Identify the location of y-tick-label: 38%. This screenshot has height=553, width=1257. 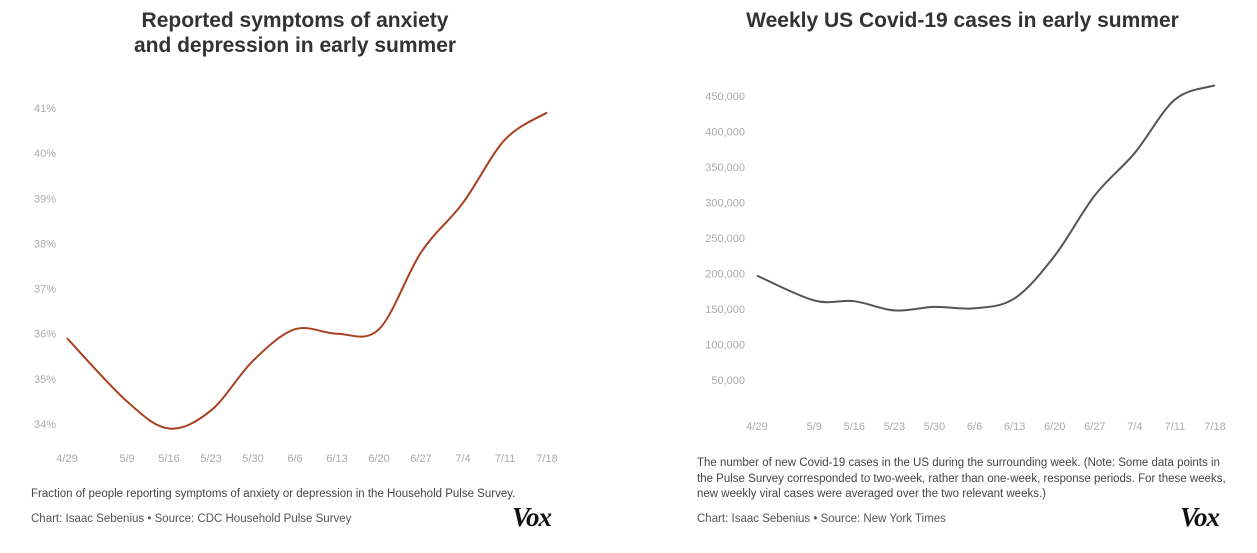
(45, 244).